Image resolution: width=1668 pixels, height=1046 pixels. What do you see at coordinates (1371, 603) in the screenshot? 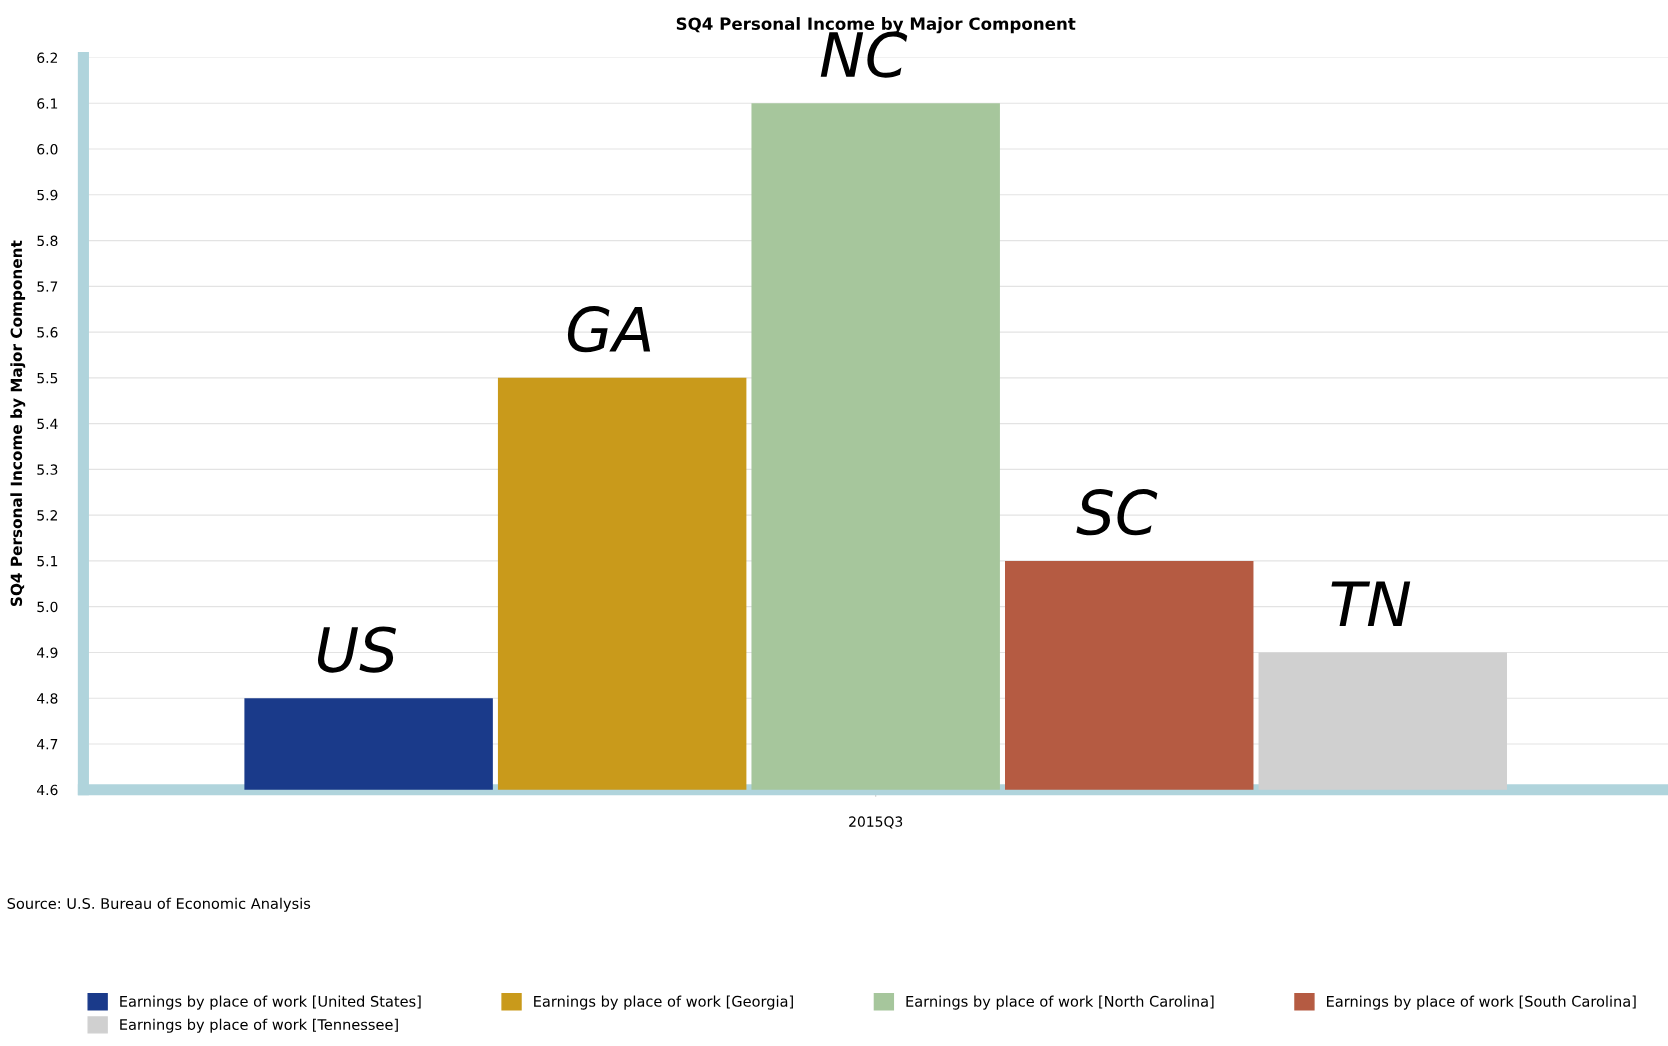
I see `annotation: TN` at bounding box center [1371, 603].